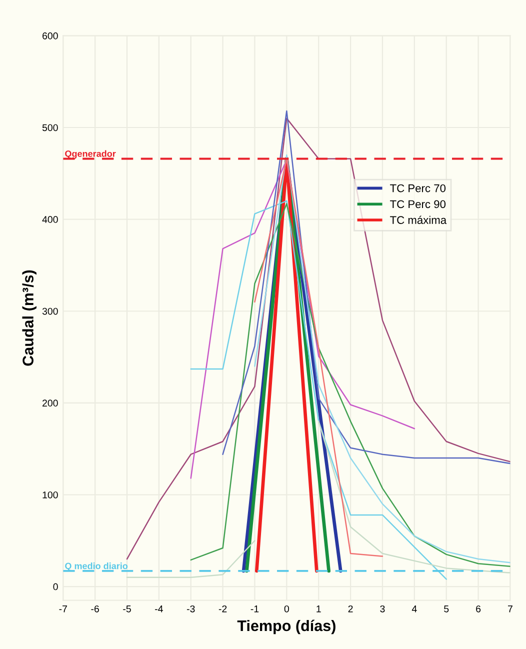 This screenshot has height=649, width=526. I want to click on x-tick-label: -2, so click(222, 608).